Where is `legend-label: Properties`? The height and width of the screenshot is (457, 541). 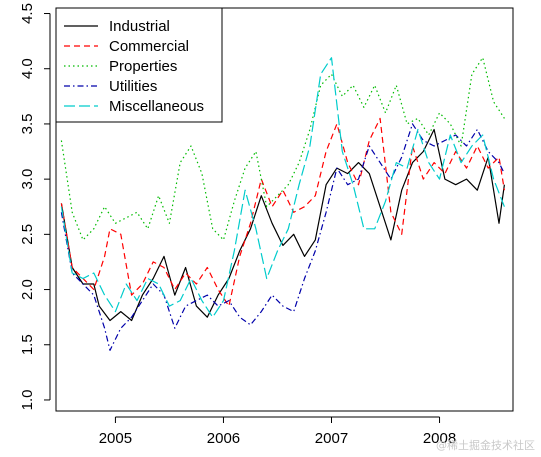 legend-label: Properties is located at coordinates (143, 66).